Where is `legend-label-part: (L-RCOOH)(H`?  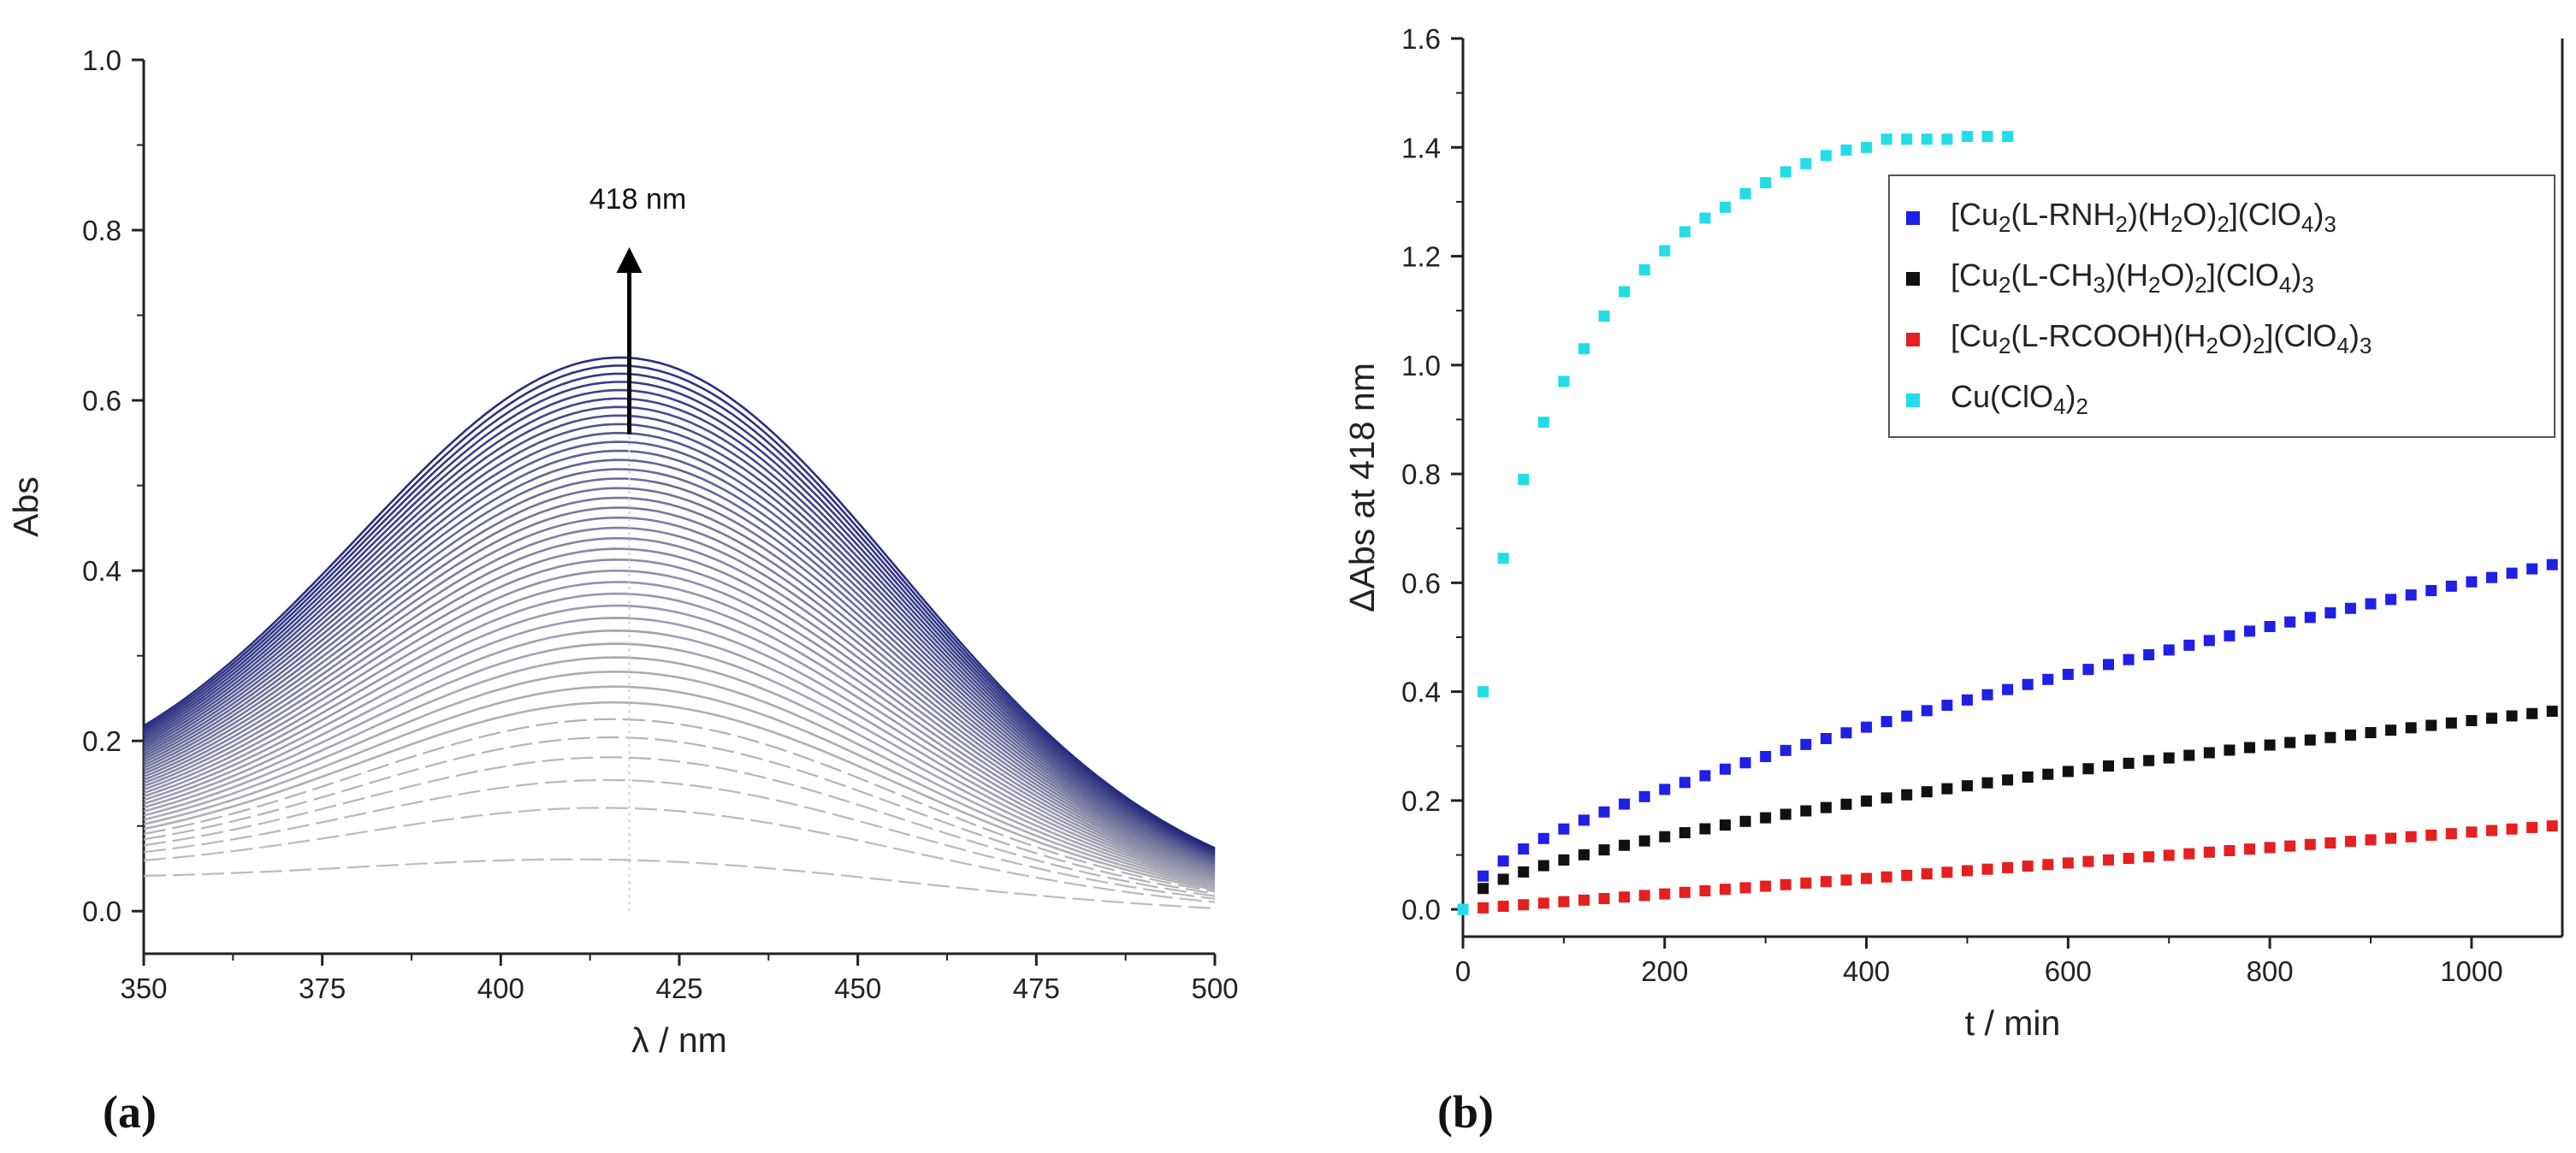 legend-label-part: (L-RCOOH)(H is located at coordinates (2108, 335).